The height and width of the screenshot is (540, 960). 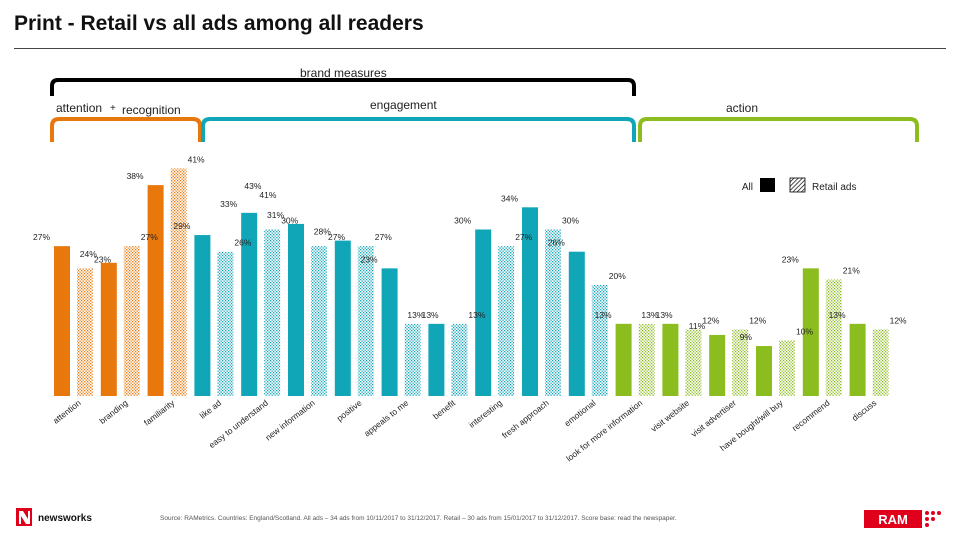 What do you see at coordinates (664, 315) in the screenshot?
I see `value-label-retail-12: 13%` at bounding box center [664, 315].